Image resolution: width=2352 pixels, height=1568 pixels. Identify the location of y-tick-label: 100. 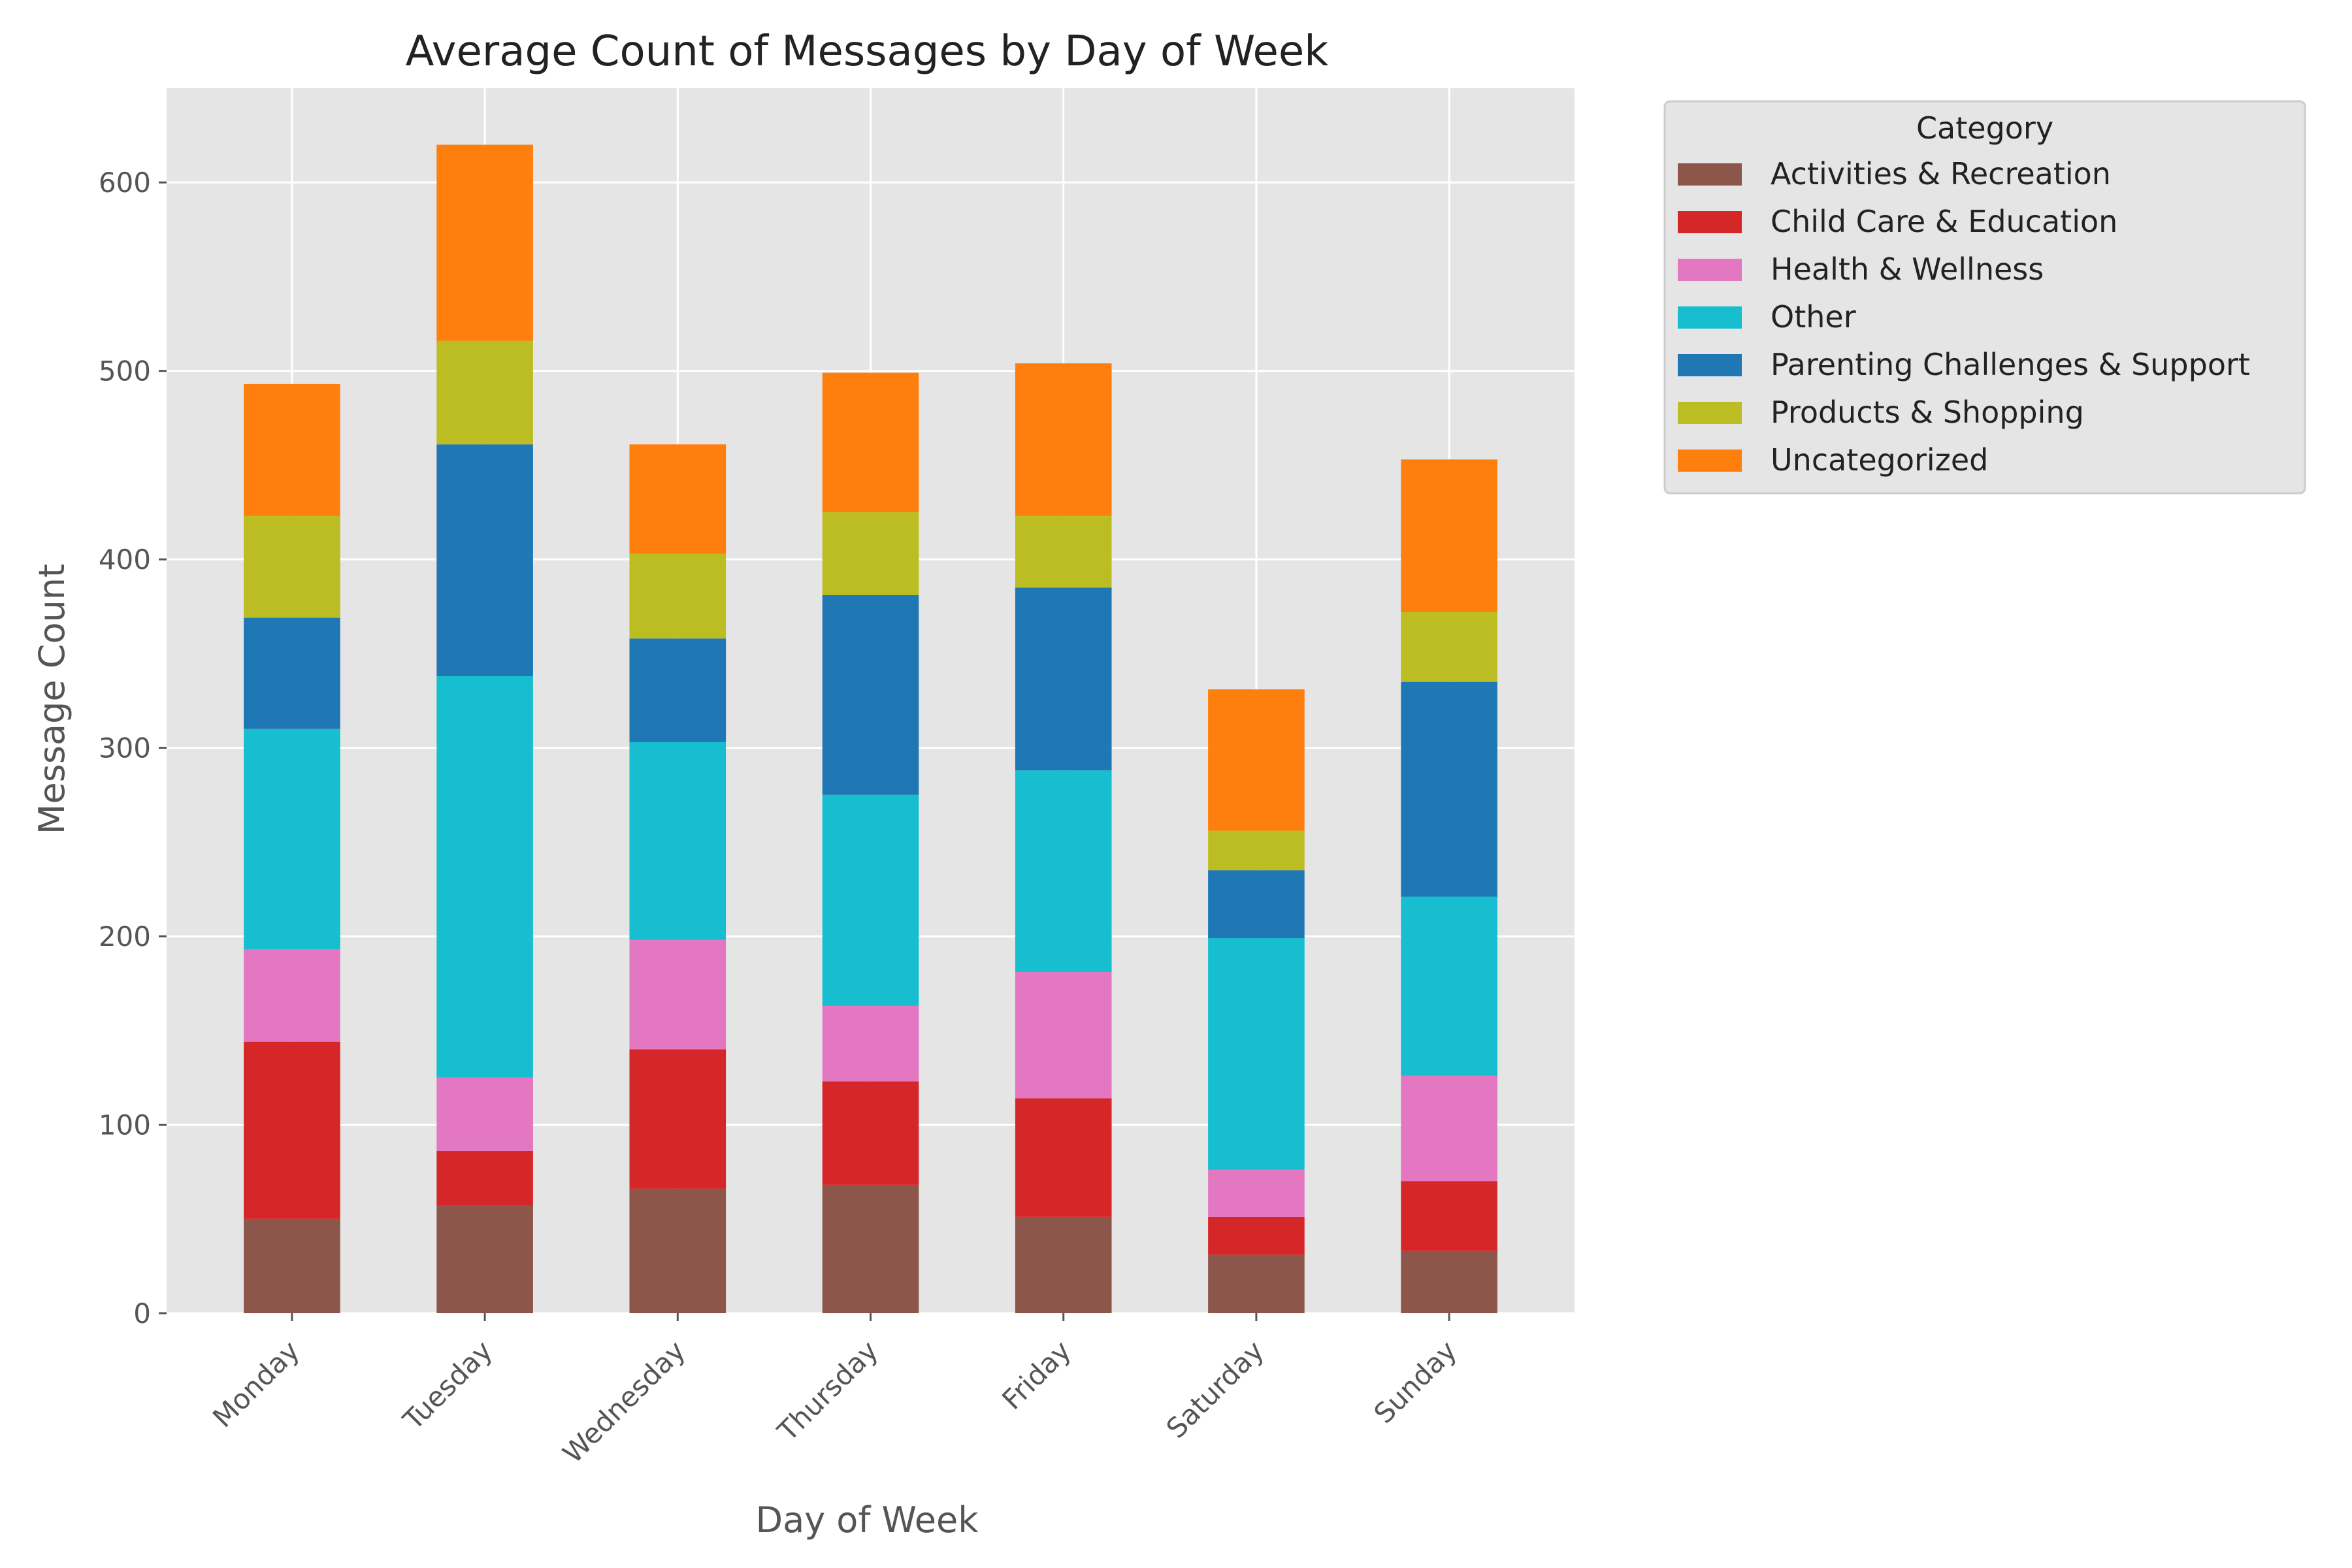
(125, 1125).